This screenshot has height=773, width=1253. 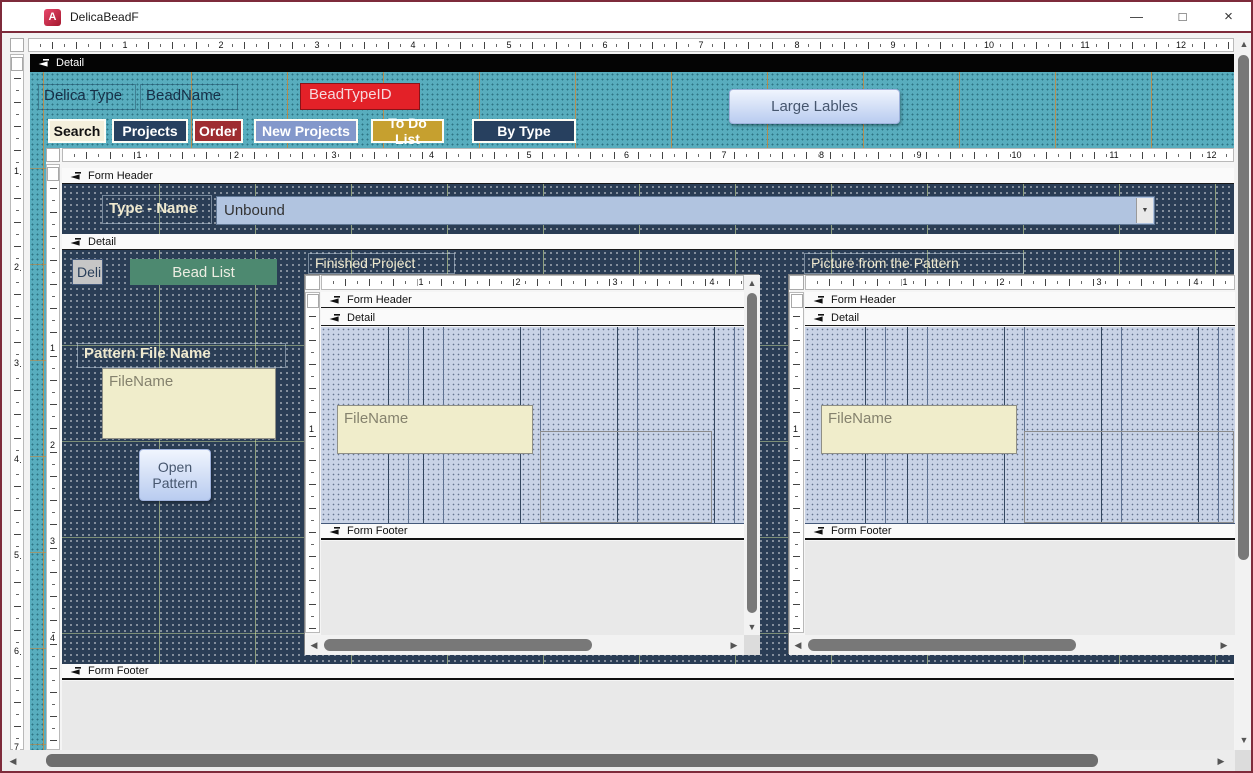 What do you see at coordinates (532, 300) in the screenshot?
I see `fp-form-header-bar: Form Header` at bounding box center [532, 300].